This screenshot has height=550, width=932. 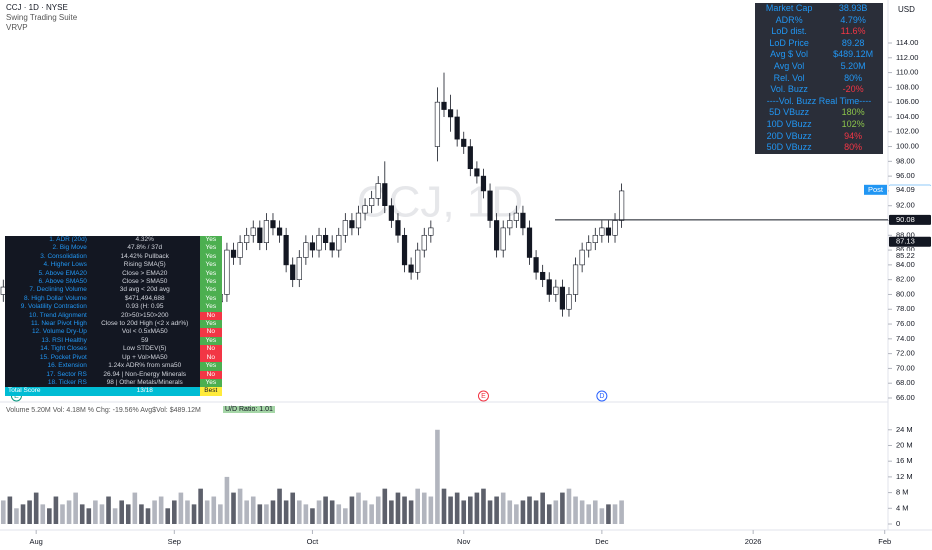 What do you see at coordinates (67, 366) in the screenshot?
I see `check-name: 16. Extension` at bounding box center [67, 366].